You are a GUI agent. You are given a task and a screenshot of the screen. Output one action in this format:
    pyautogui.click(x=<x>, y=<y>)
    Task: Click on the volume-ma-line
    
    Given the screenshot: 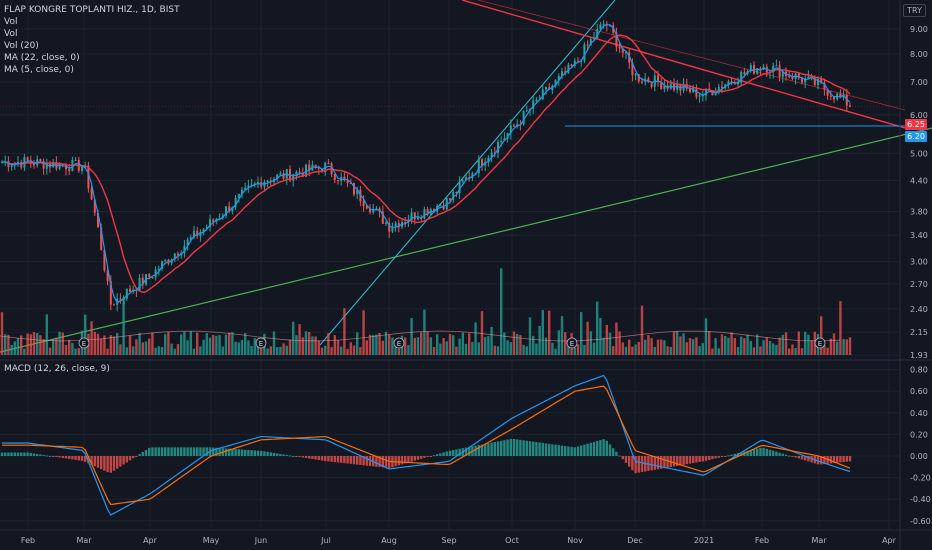 What is the action you would take?
    pyautogui.click(x=420, y=336)
    